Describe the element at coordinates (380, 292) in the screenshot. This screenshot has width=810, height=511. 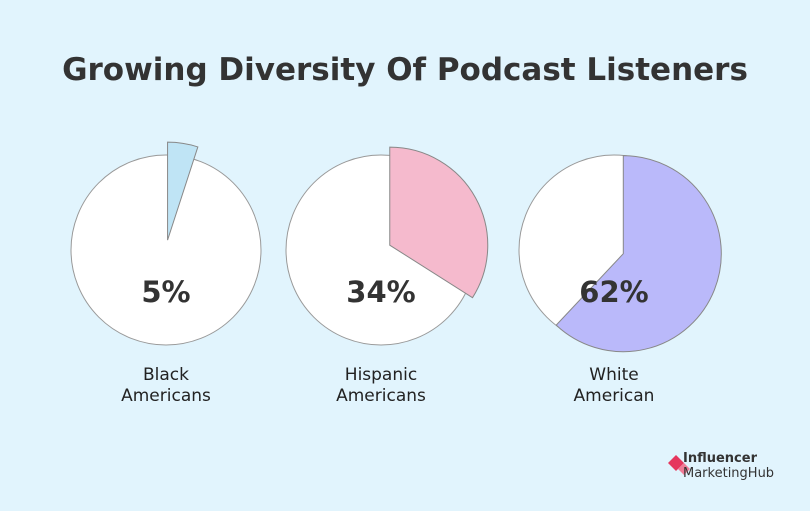
I see `value-label: 34%` at that location.